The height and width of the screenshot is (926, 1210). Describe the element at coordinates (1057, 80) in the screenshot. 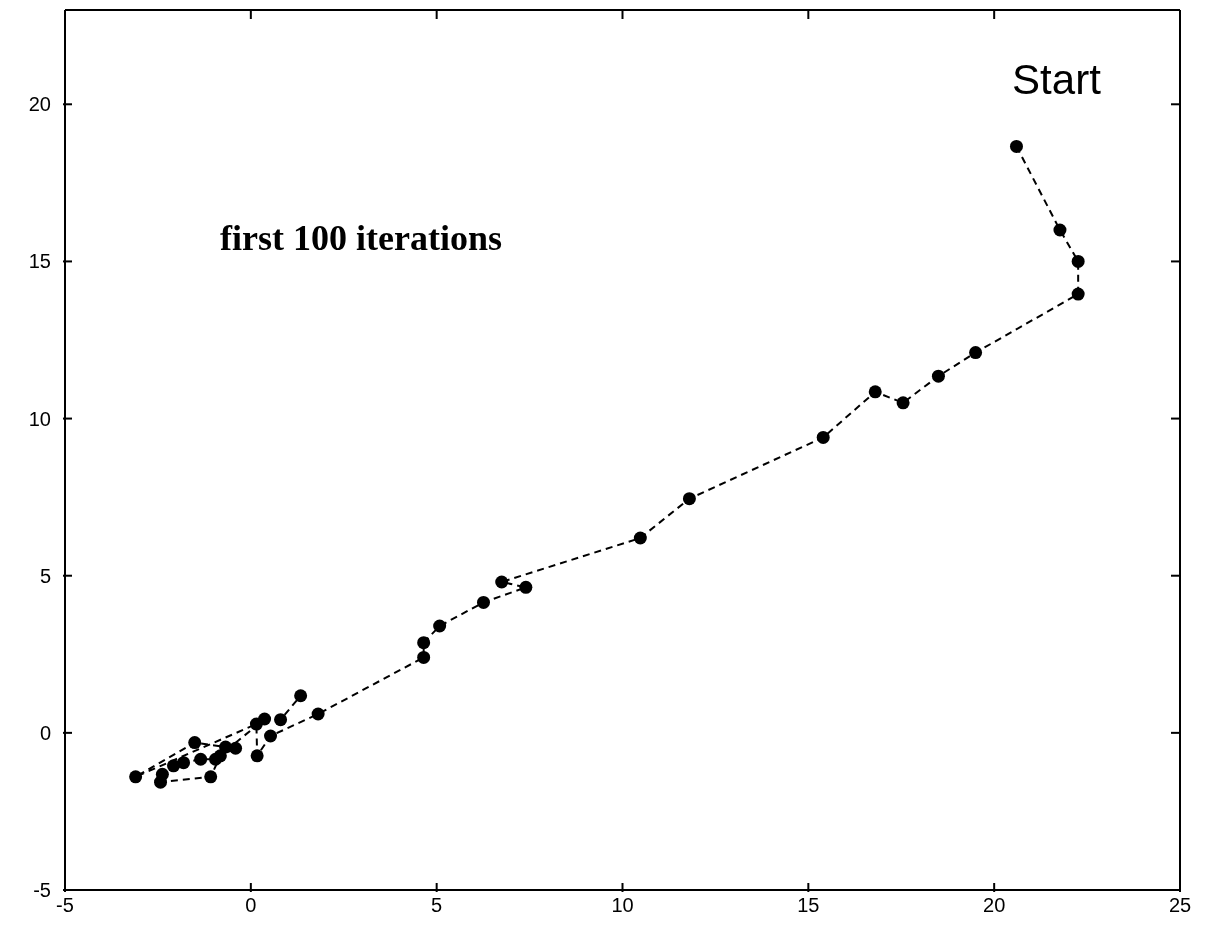

I see `annotation: Start` at that location.